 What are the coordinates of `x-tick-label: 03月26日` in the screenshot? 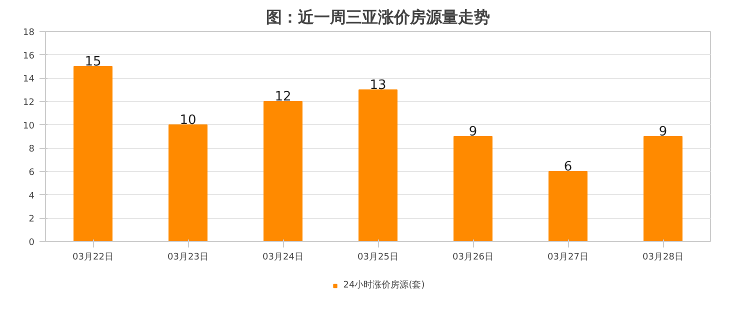 It's located at (473, 257).